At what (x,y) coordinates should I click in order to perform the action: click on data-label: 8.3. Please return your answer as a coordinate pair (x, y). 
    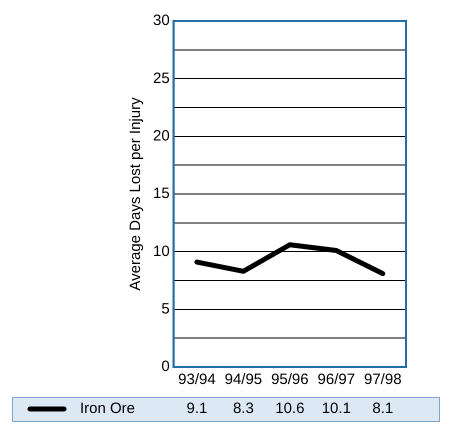
    Looking at the image, I should click on (243, 409).